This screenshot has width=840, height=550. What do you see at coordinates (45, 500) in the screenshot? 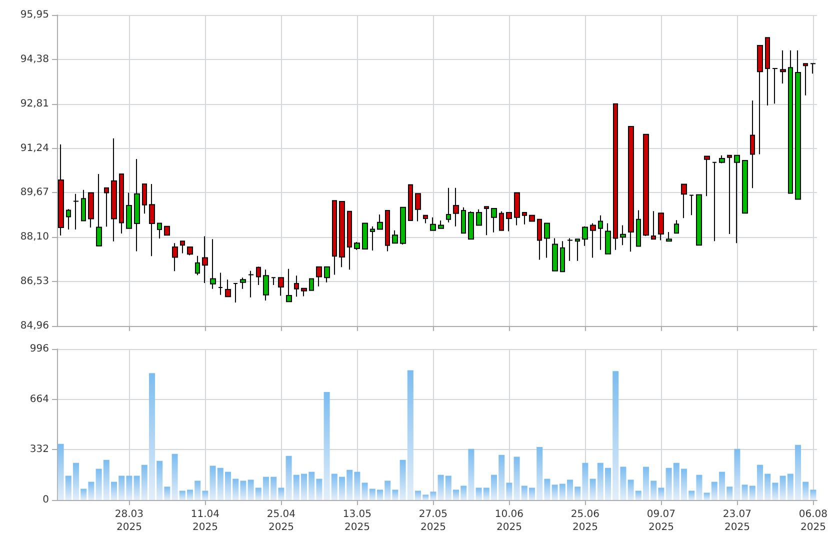
I see `y-tick-label: 0` at bounding box center [45, 500].